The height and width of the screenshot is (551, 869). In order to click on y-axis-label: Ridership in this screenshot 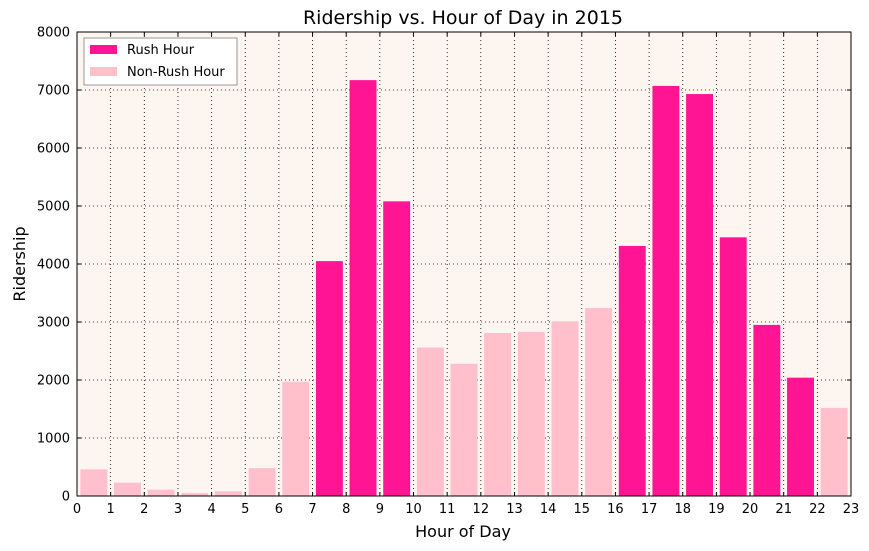, I will do `click(19, 263)`.